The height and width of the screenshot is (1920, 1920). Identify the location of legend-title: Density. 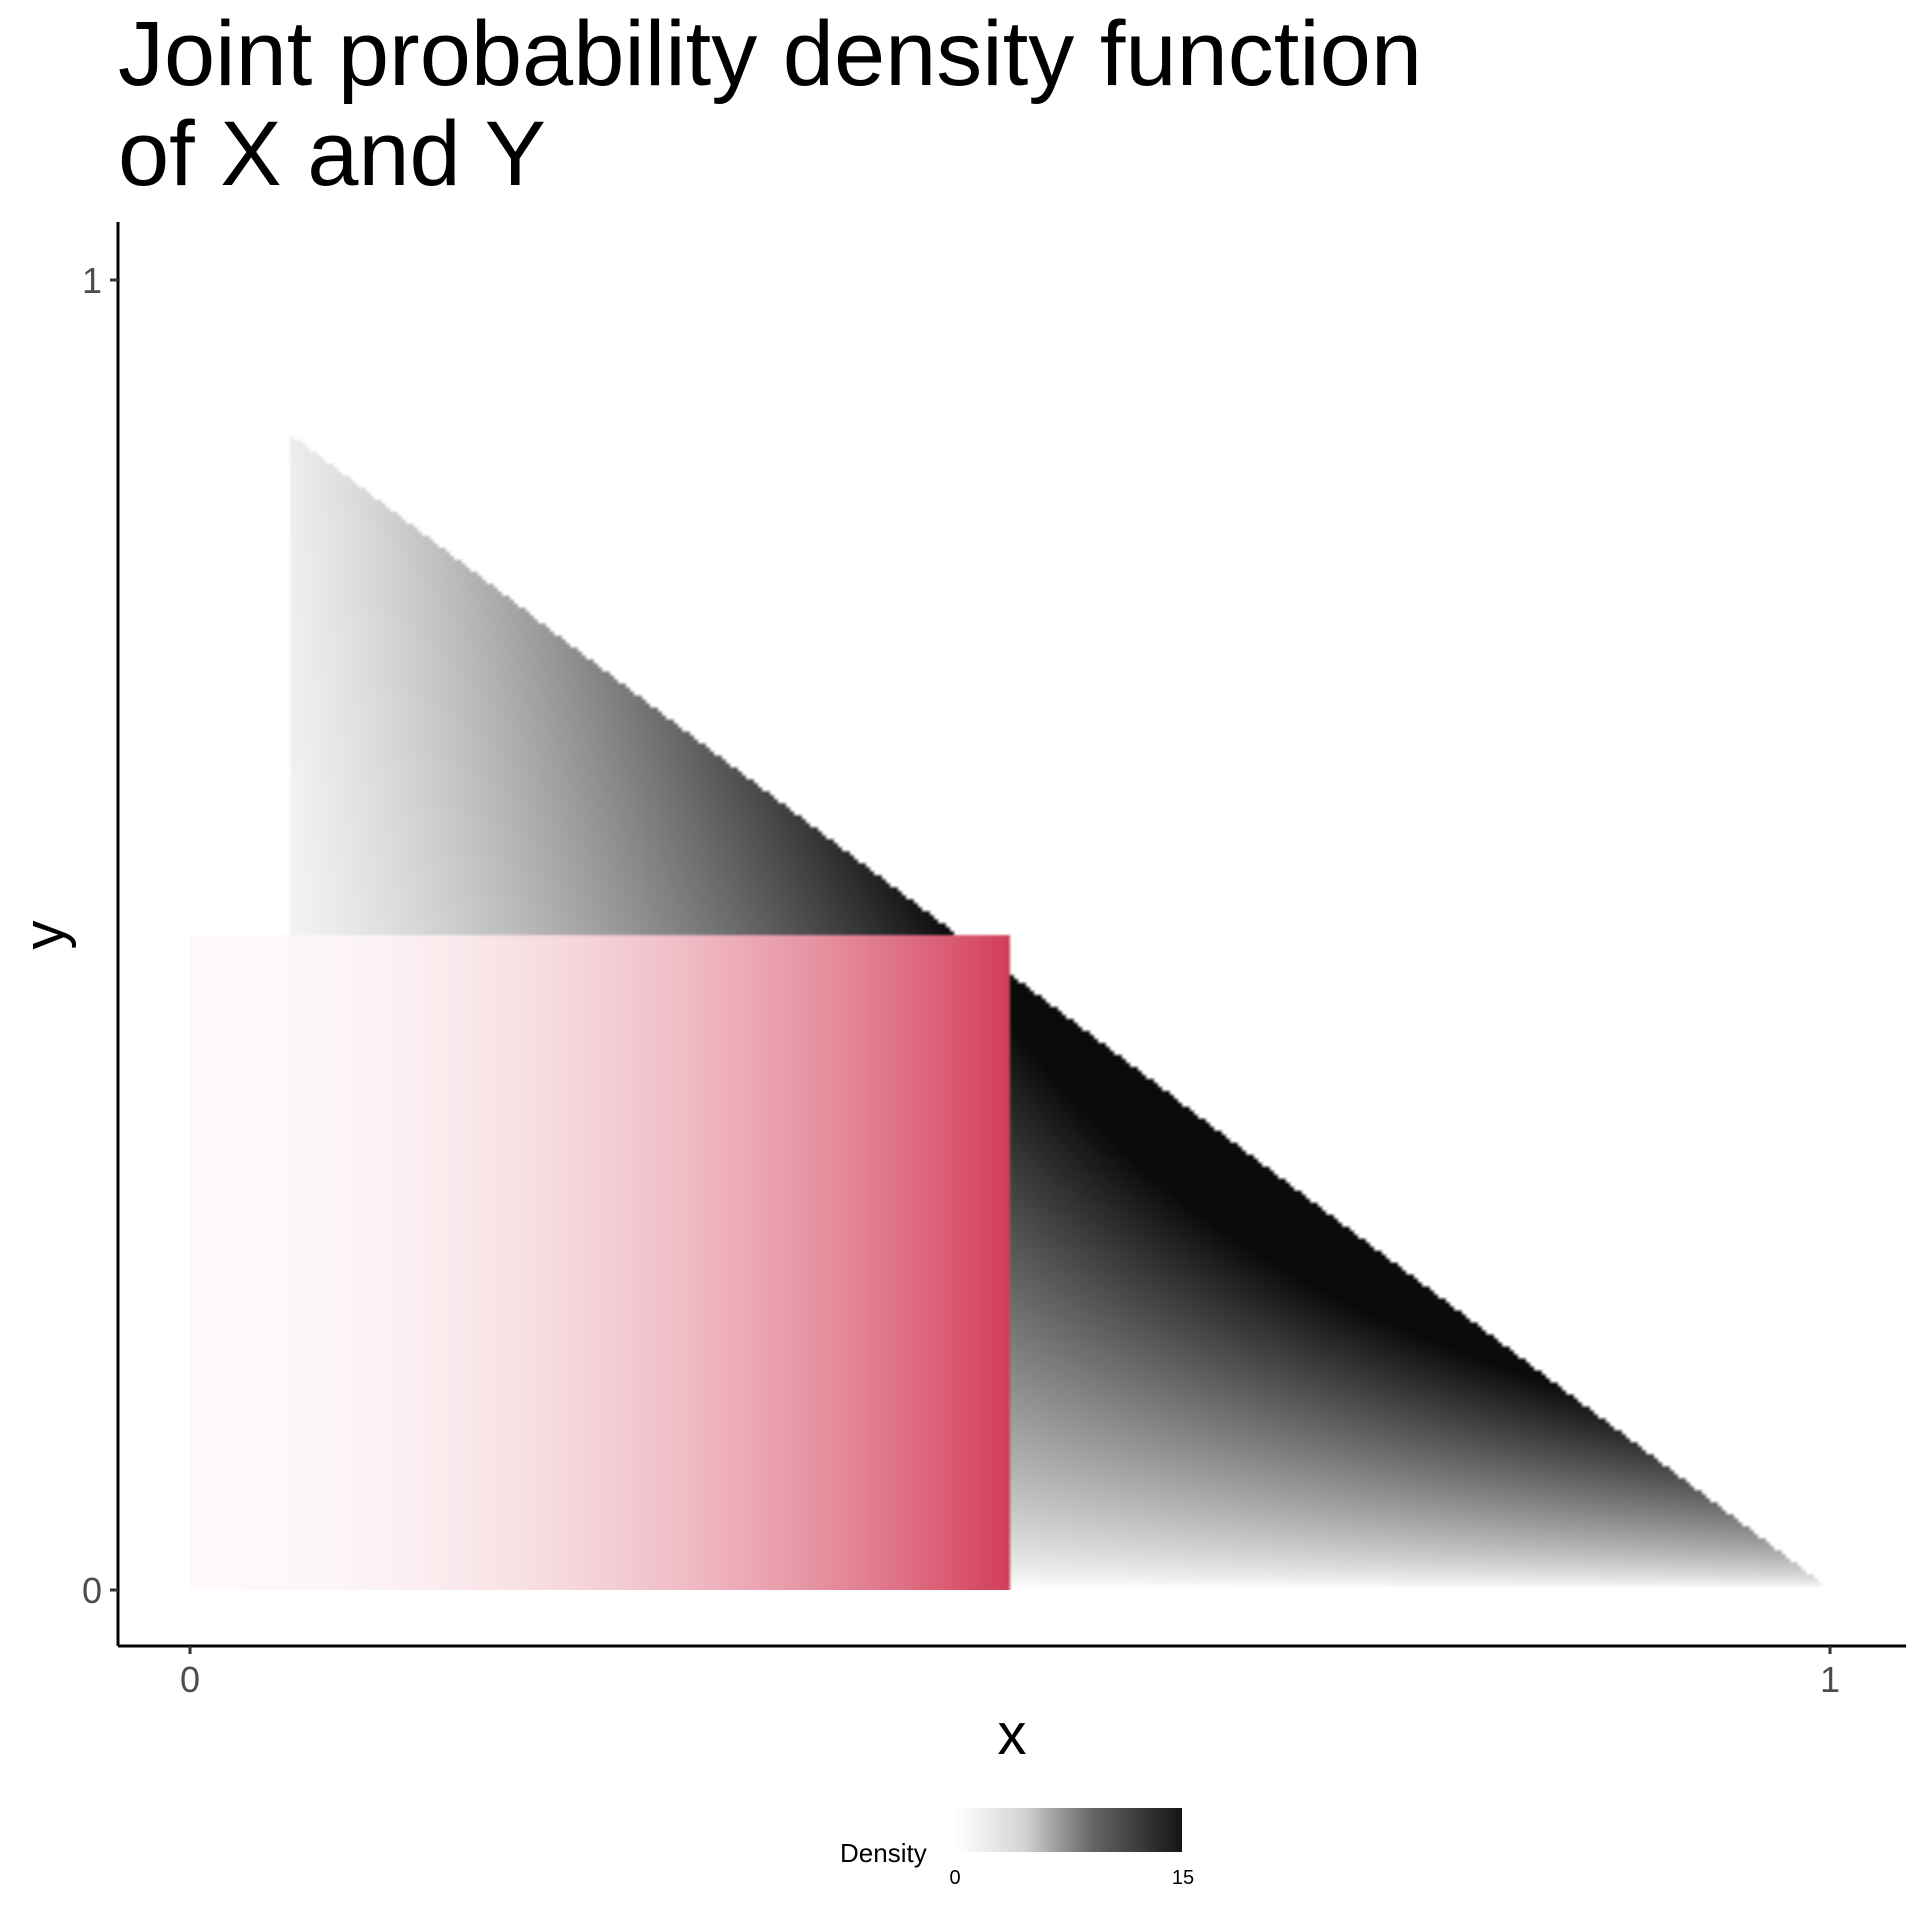
(883, 1853).